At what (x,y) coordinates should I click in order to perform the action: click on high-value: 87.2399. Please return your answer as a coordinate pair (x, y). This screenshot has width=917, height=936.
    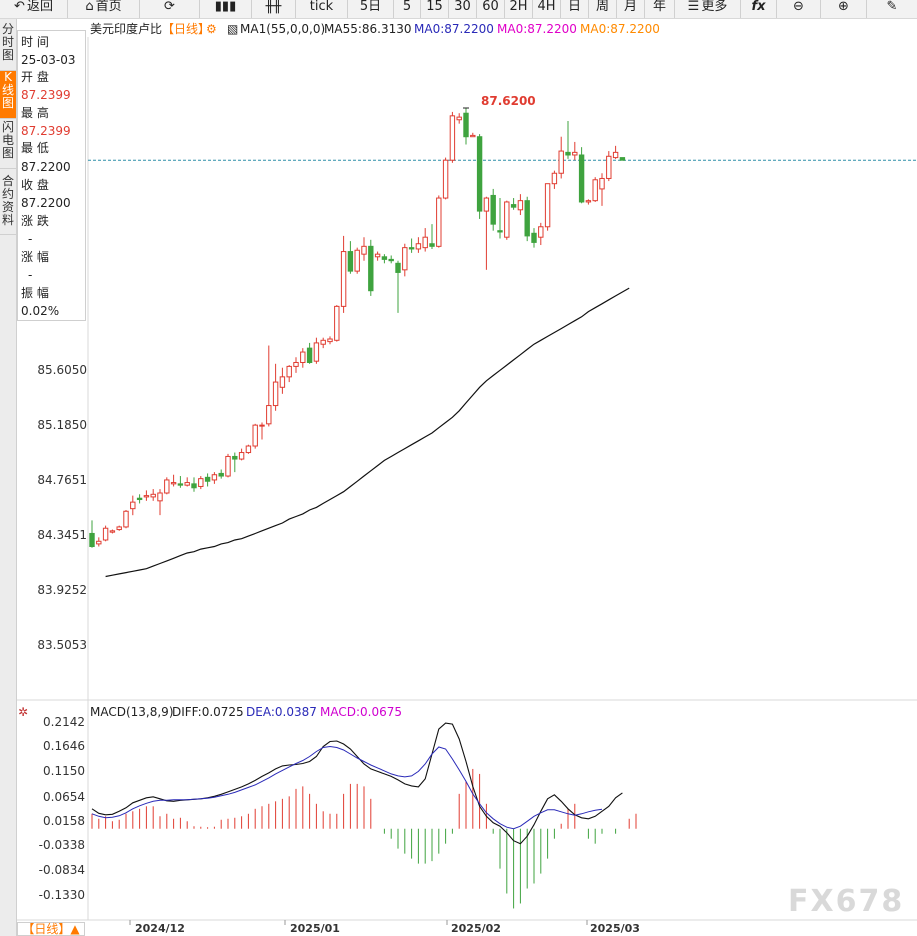
    Looking at the image, I should click on (46, 131).